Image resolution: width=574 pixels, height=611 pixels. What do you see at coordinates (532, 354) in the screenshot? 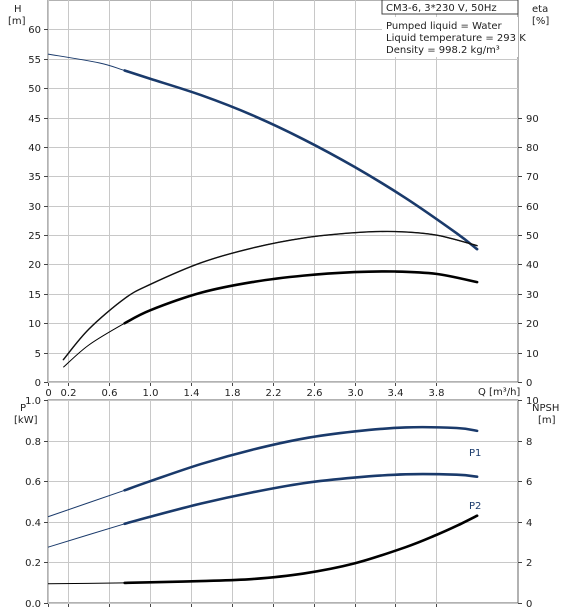
I see `top-right-tick-label: 10` at bounding box center [532, 354].